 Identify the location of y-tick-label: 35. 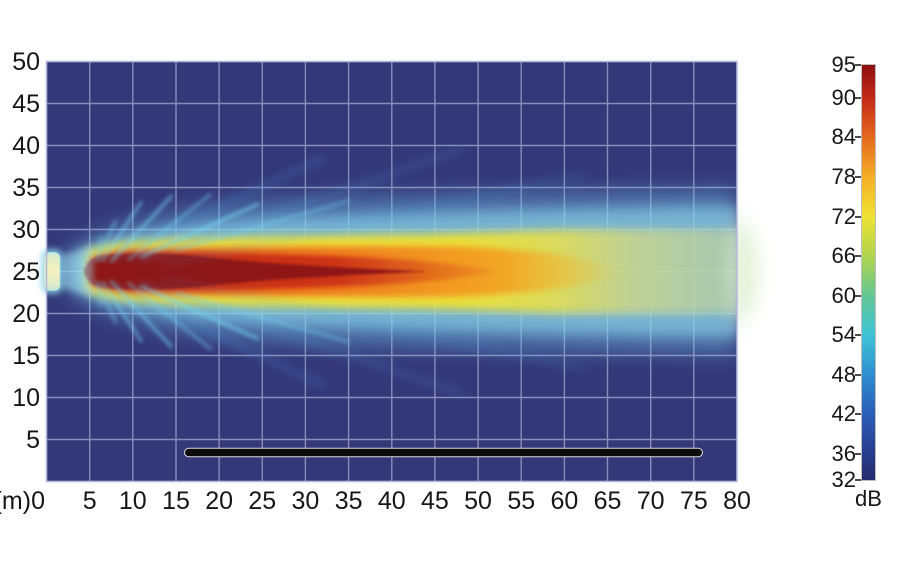
(26, 187).